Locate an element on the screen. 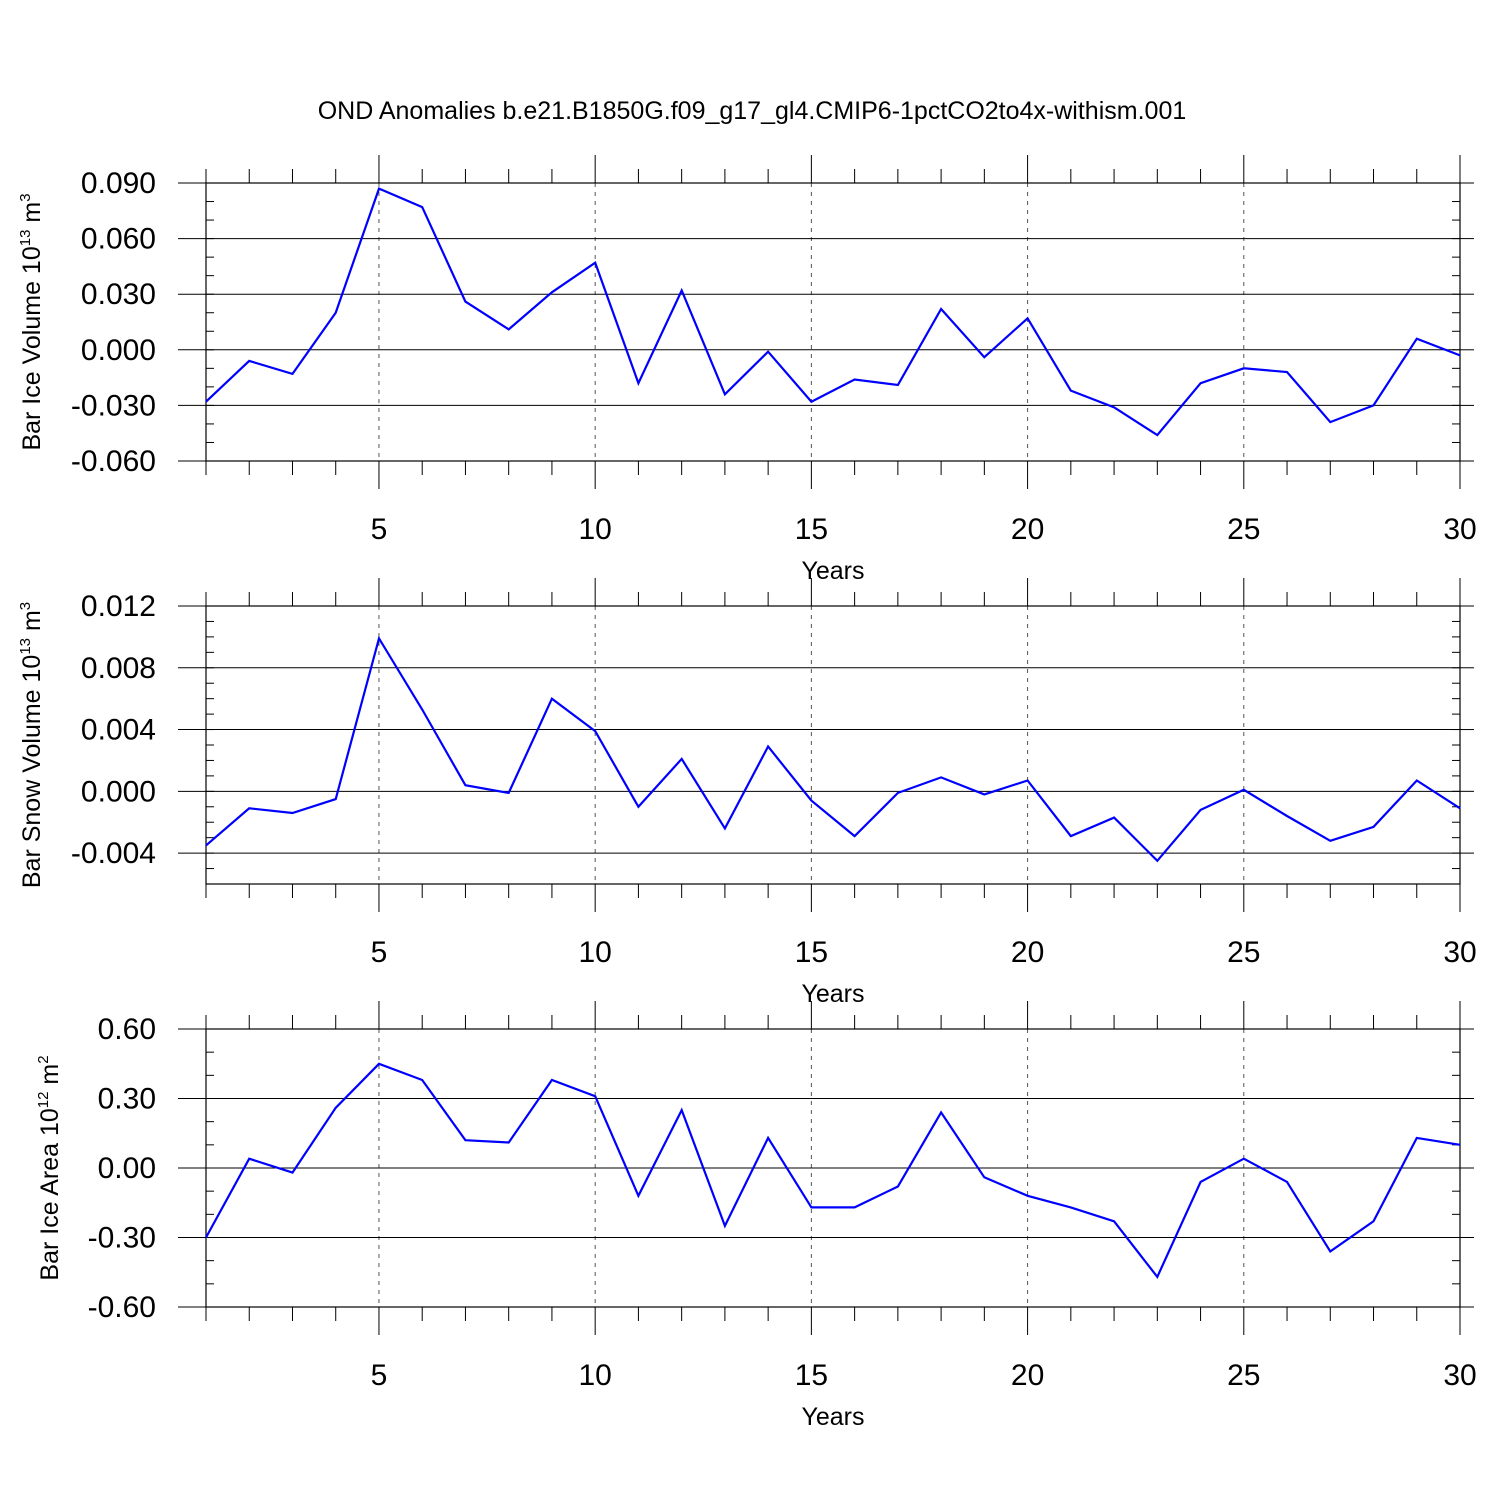  y-axis-title: Bar Ice Area 1012 m2 is located at coordinates (49, 1167).